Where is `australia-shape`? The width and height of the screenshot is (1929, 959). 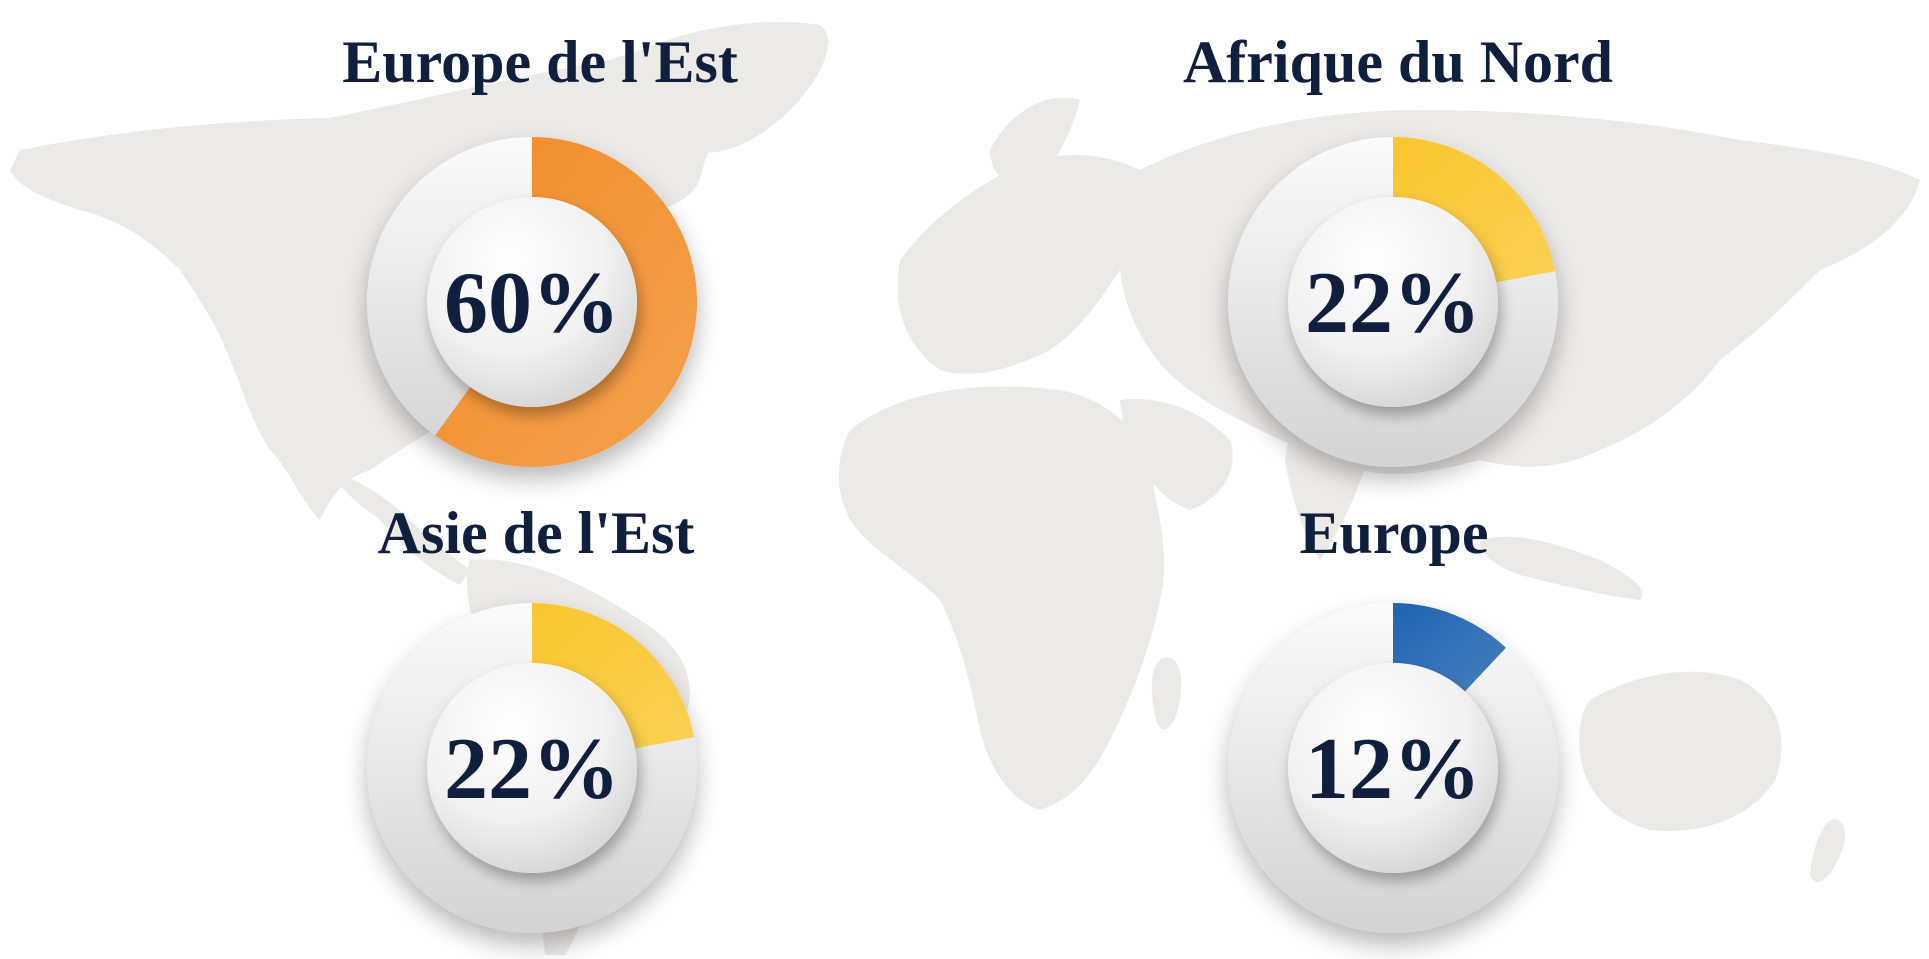
australia-shape is located at coordinates (1680, 751).